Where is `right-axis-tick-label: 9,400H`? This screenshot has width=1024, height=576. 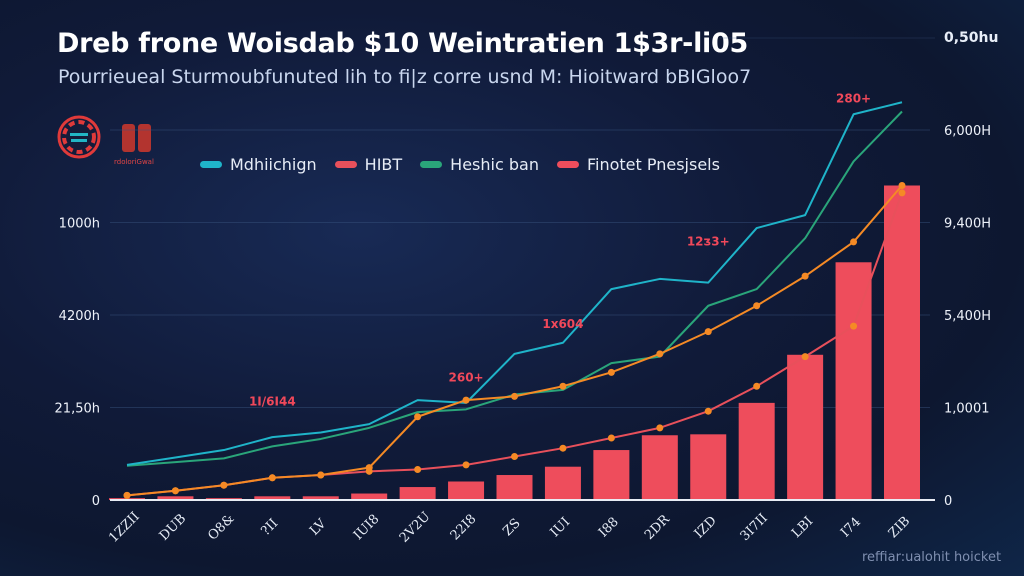
right-axis-tick-label: 9,400H is located at coordinates (967, 224).